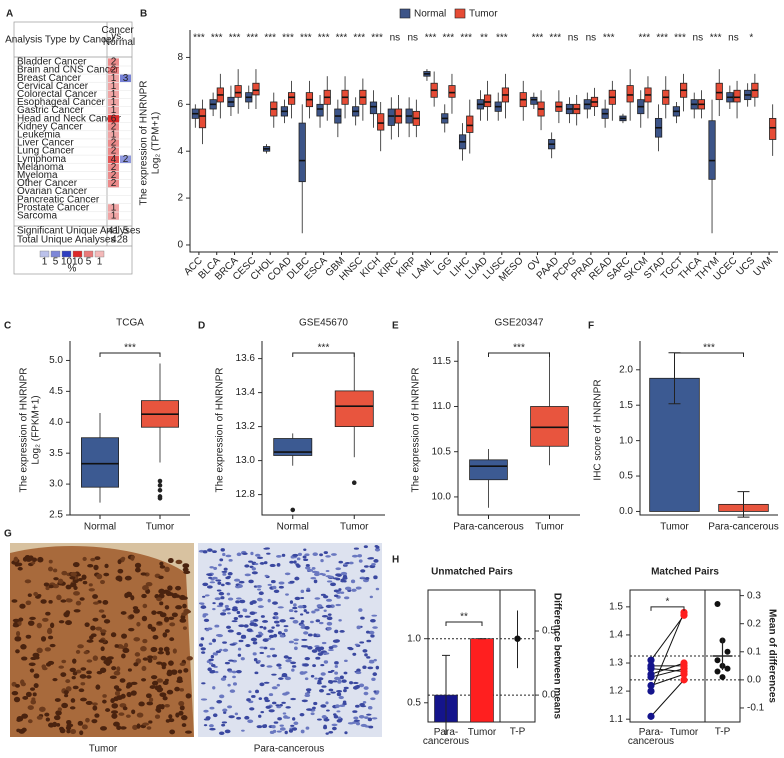  What do you see at coordinates (118, 36) in the screenshot?
I see `table-header: Cancer vs. Normal` at bounding box center [118, 36].